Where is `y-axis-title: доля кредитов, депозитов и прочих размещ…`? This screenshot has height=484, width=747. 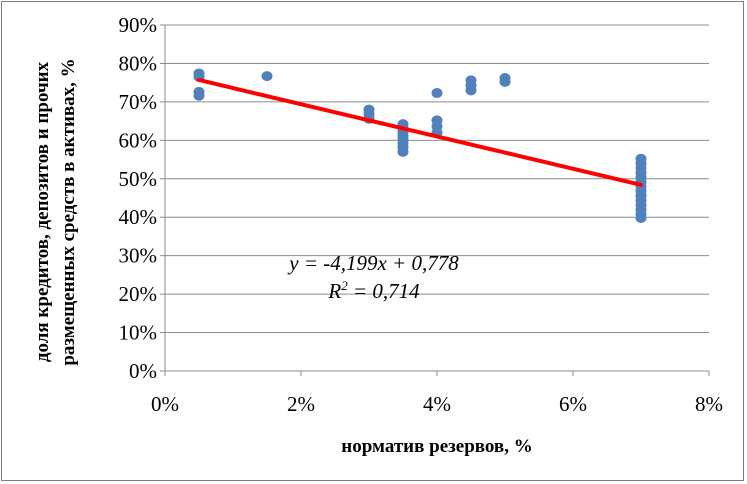 y-axis-title: доля кредитов, депозитов и прочих размещ… is located at coordinates (55, 211).